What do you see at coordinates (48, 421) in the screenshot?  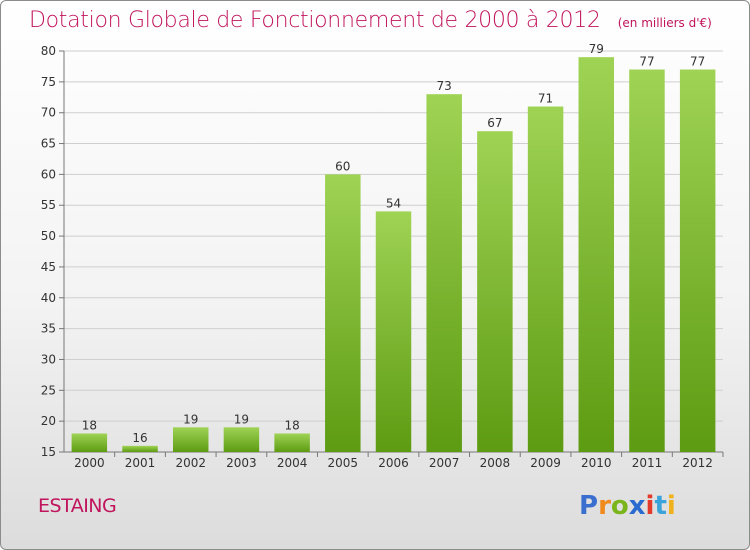 I see `y-tick-label: 20` at bounding box center [48, 421].